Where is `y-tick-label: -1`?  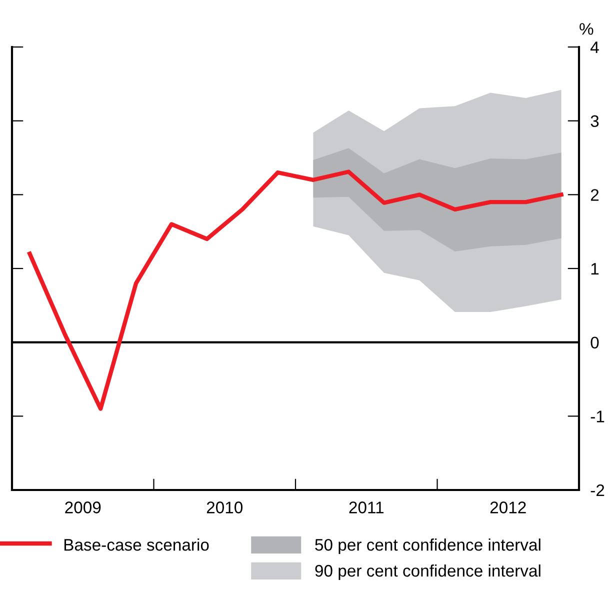 y-tick-label: -1 is located at coordinates (597, 416).